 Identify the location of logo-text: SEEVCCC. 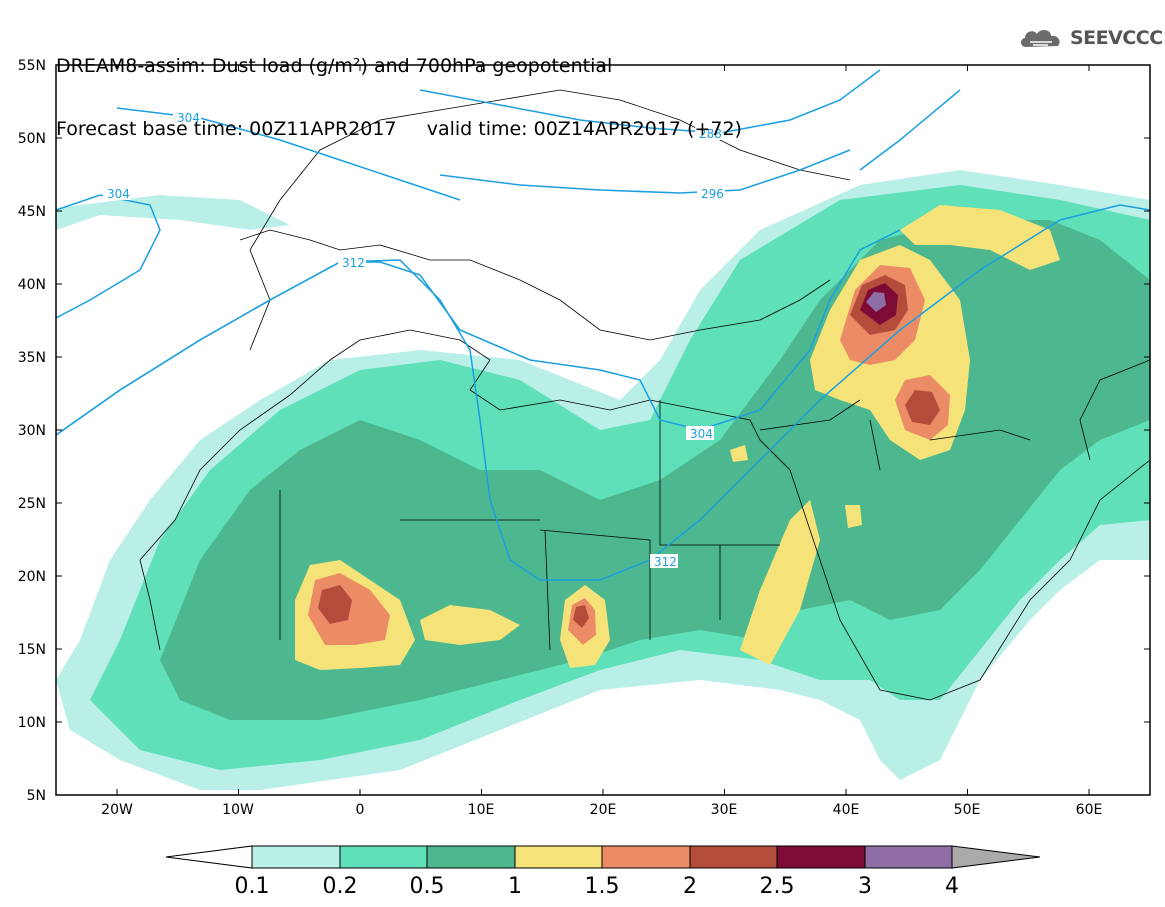
(1116, 38).